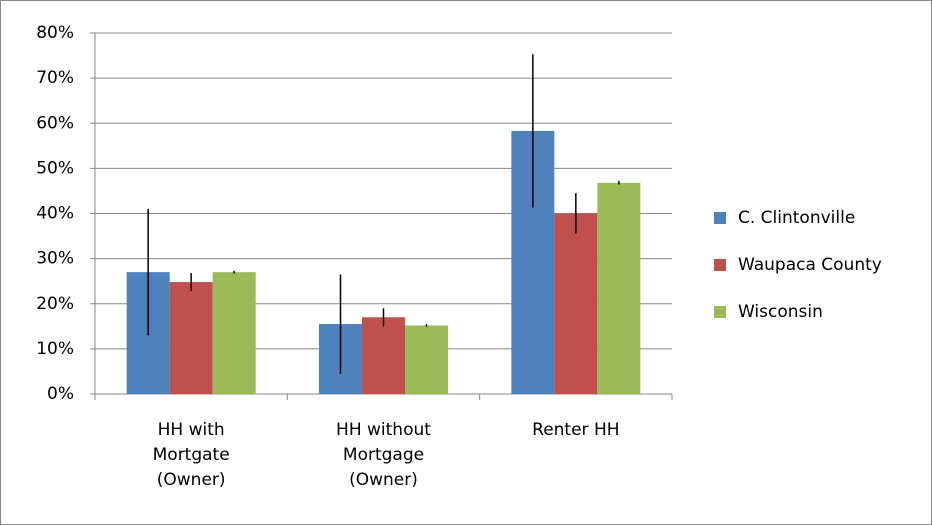 The width and height of the screenshot is (932, 525). What do you see at coordinates (60, 394) in the screenshot?
I see `y-tick-label: 0%` at bounding box center [60, 394].